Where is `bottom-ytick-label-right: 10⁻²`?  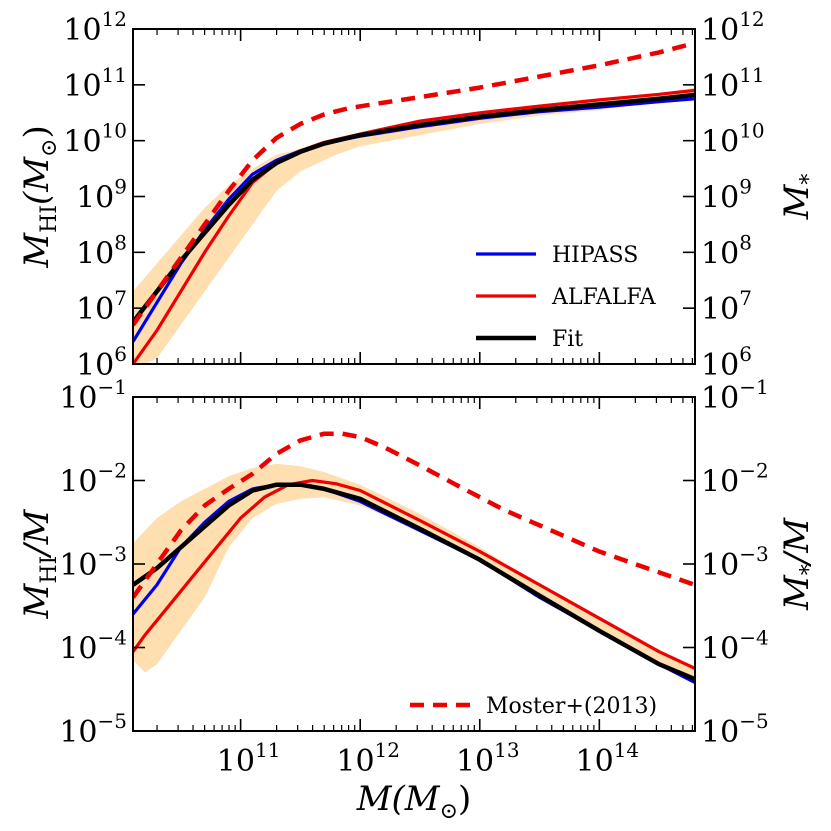
bottom-ytick-label-right: 10⁻² is located at coordinates (735, 479).